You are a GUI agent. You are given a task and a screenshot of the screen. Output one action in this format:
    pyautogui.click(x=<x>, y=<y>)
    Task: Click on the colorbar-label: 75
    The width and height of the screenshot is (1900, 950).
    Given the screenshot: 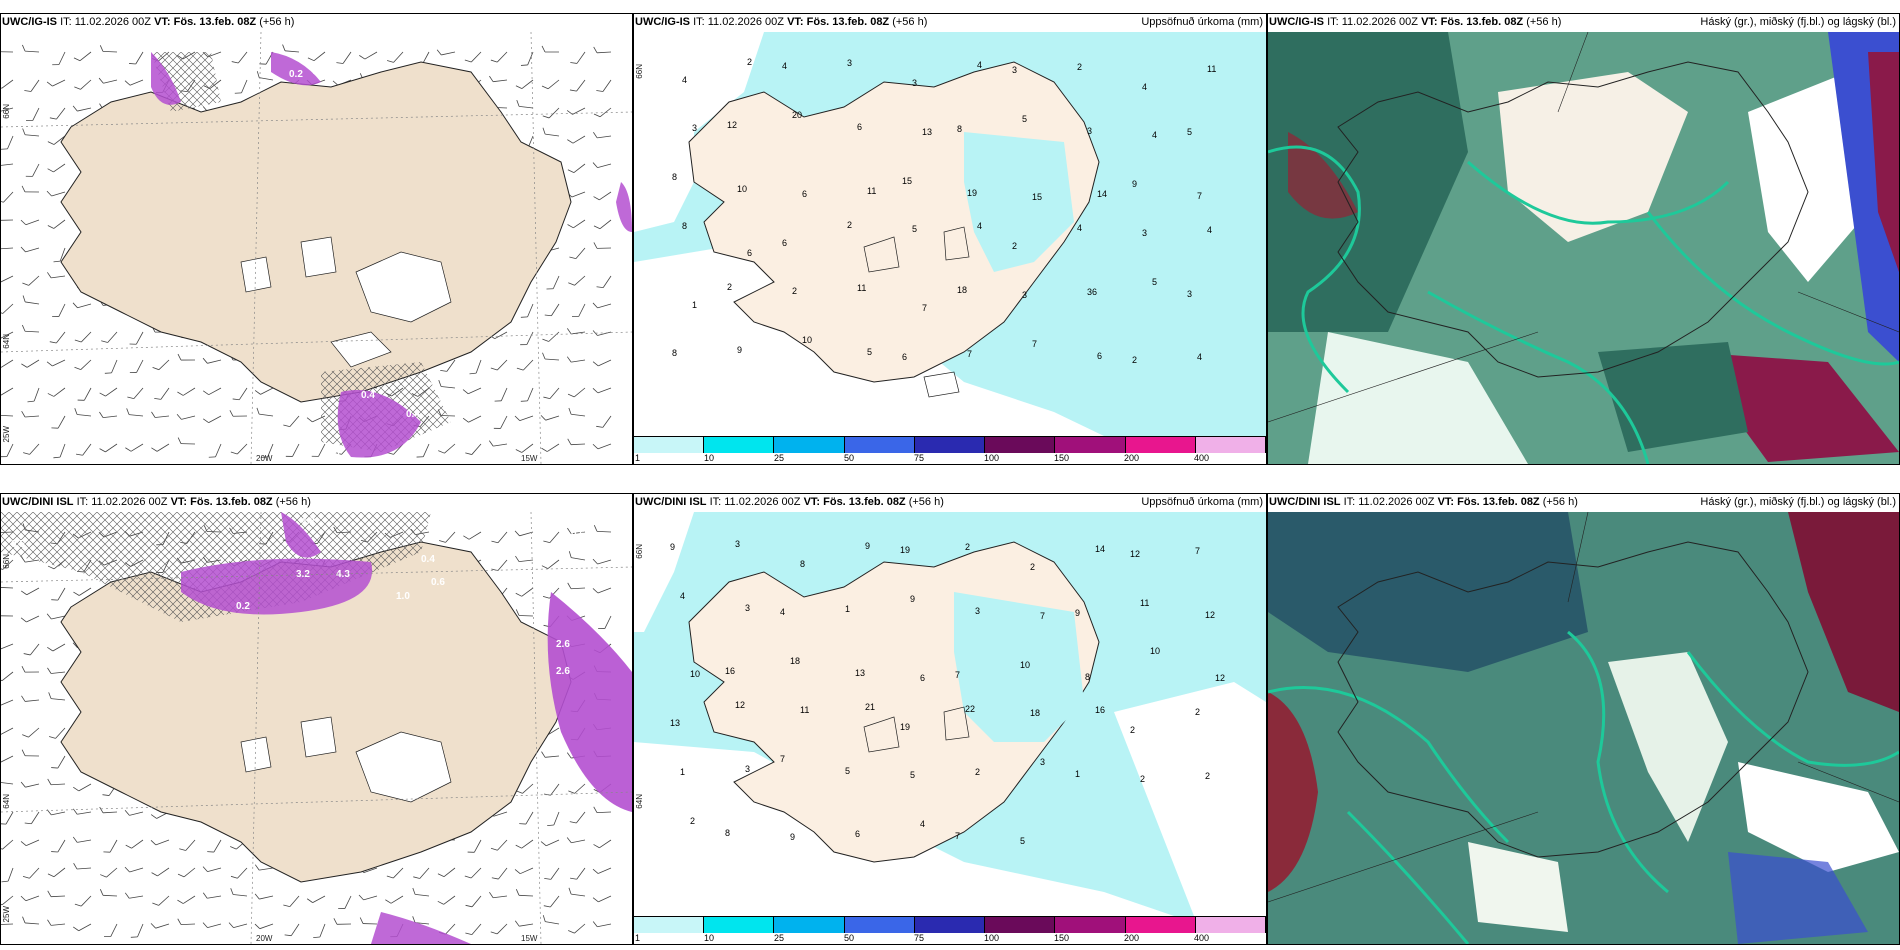 What is the action you would take?
    pyautogui.click(x=919, y=938)
    